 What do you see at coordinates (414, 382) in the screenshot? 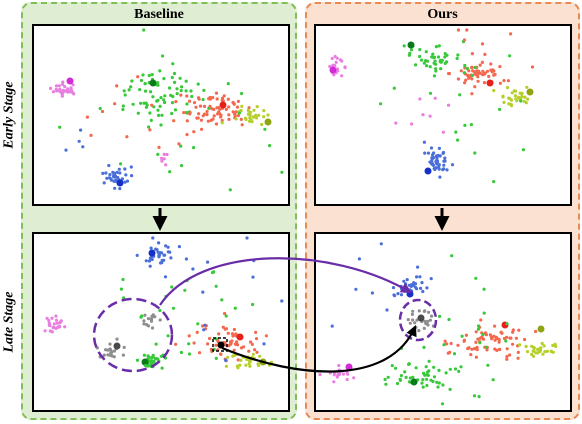
I see `dark-green-centroid` at bounding box center [414, 382].